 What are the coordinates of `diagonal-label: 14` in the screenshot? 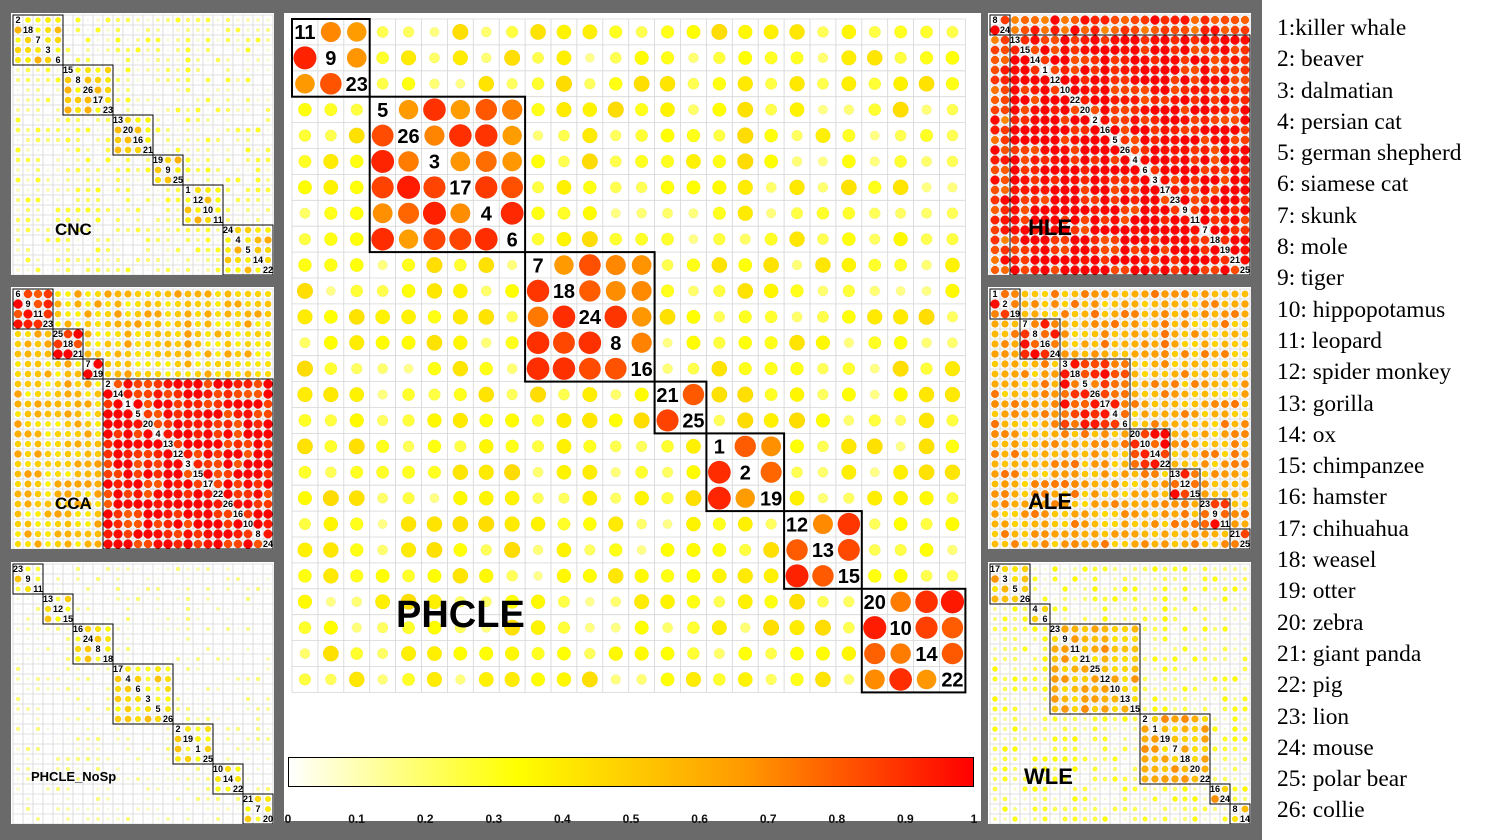 It's located at (1155, 454).